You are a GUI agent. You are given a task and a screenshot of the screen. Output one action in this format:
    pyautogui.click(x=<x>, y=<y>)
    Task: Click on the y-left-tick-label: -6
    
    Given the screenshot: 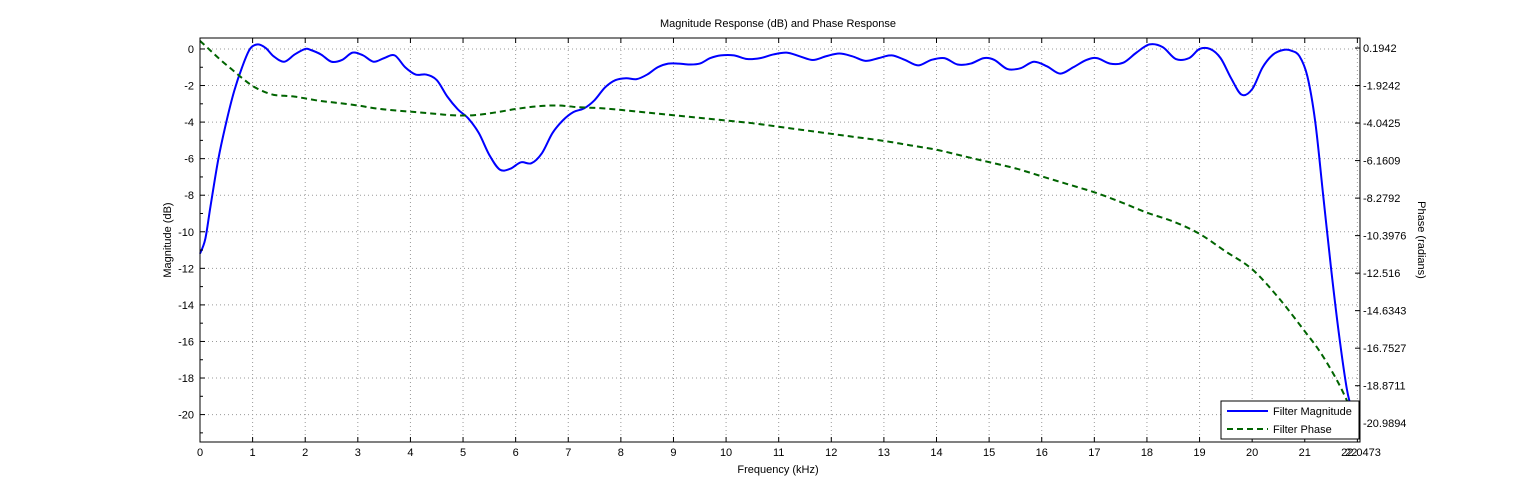 What is the action you would take?
    pyautogui.click(x=189, y=160)
    